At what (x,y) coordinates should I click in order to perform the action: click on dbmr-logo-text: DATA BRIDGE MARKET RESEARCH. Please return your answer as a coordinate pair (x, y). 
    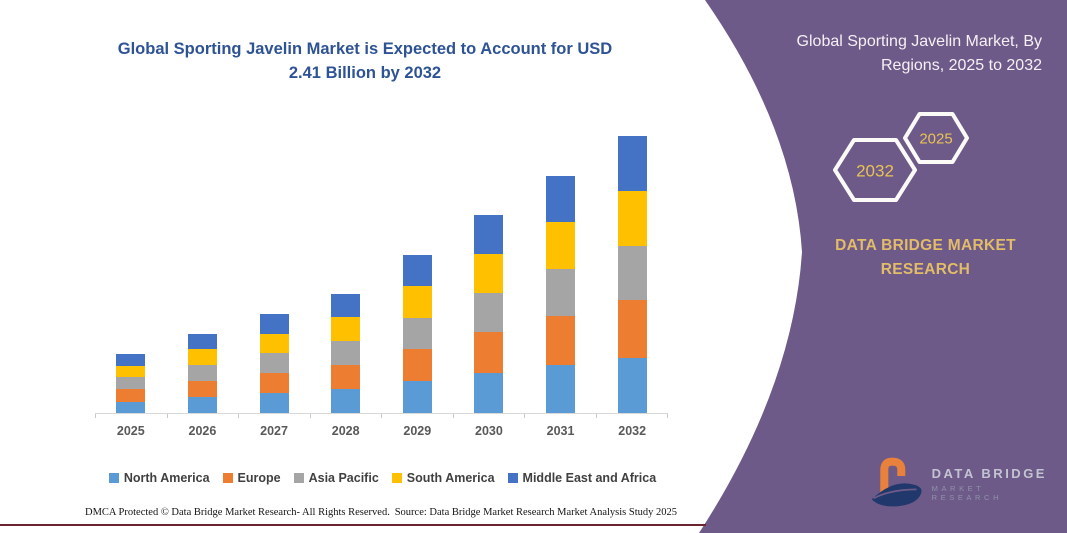
    Looking at the image, I should click on (993, 484).